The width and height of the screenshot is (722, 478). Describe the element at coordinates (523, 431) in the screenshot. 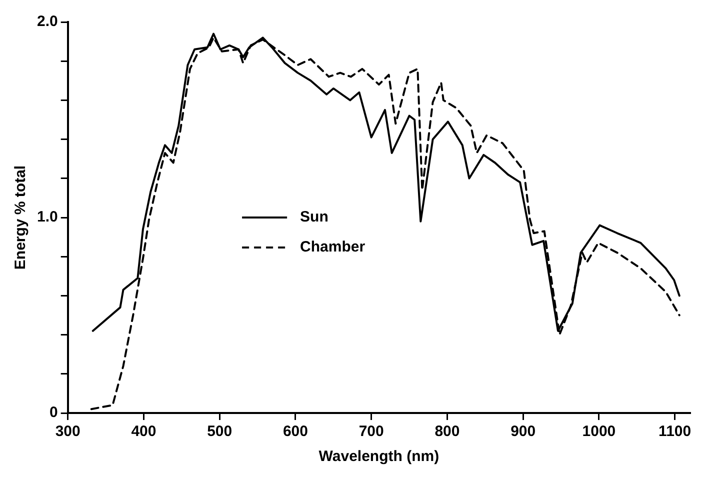

I see `x-tick-label: 900` at that location.